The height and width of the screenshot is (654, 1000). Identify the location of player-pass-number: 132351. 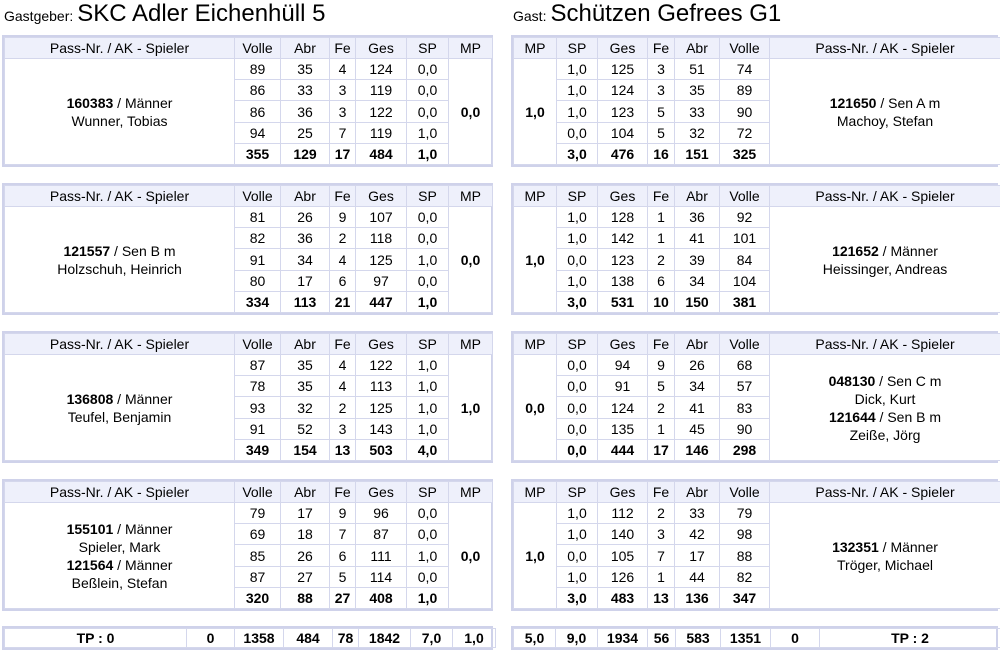
(855, 546).